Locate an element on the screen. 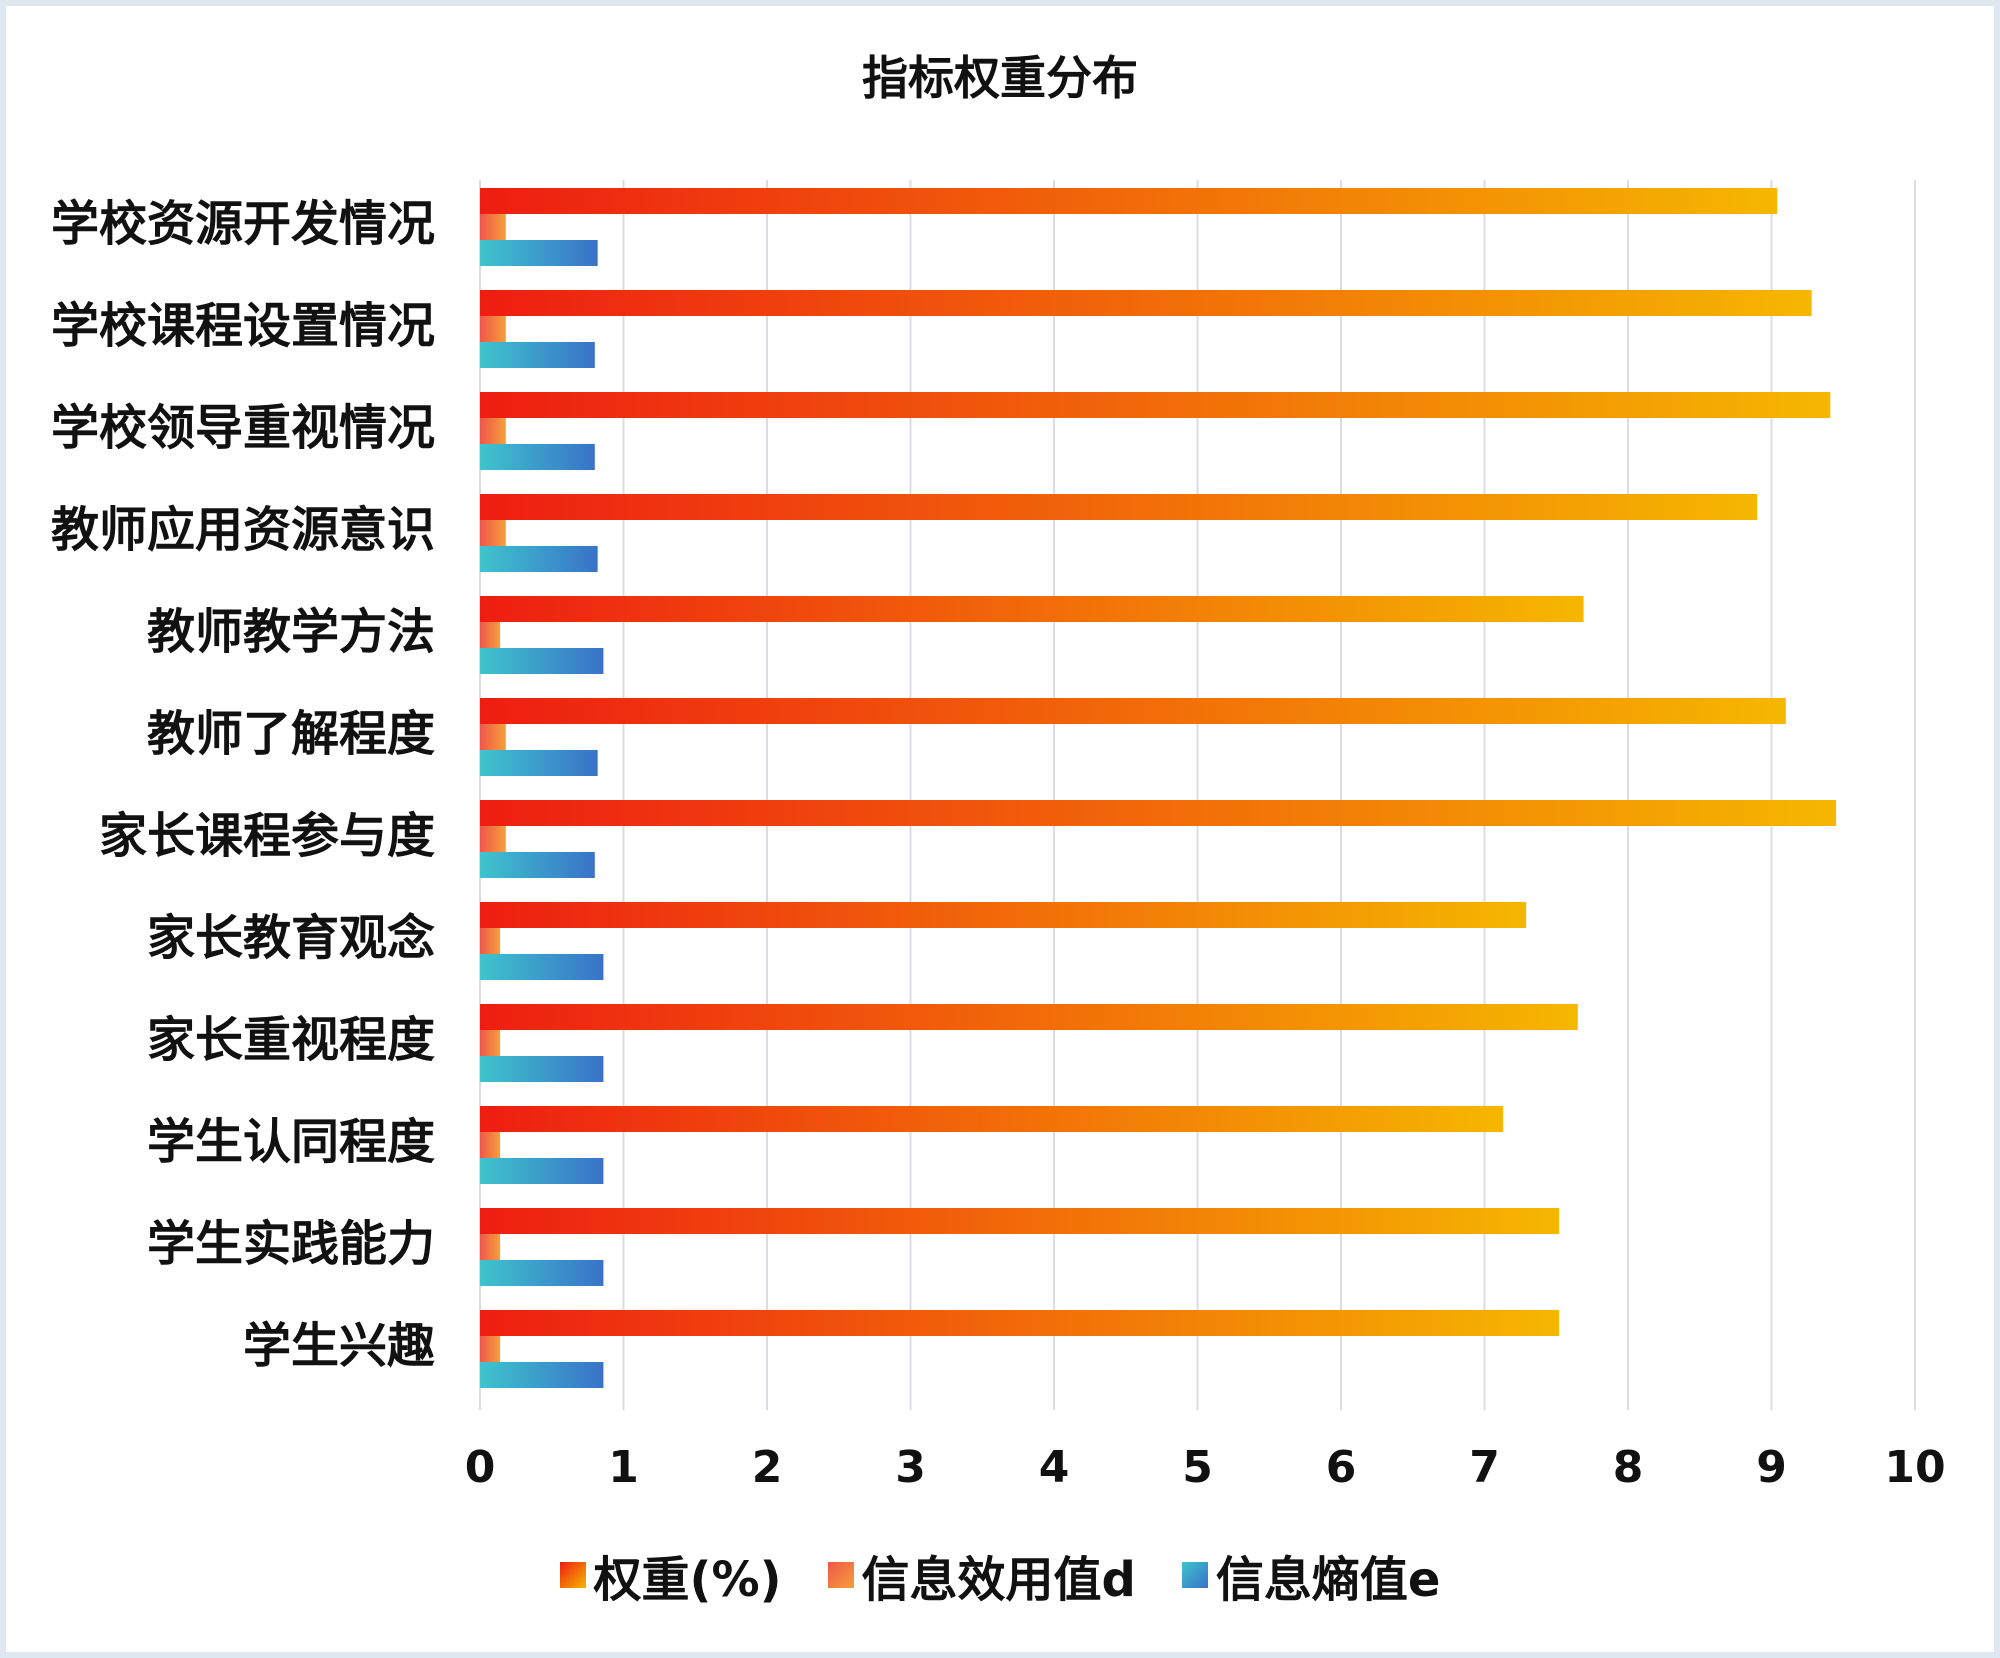 This screenshot has height=1658, width=2000. x-tick-label: 4 is located at coordinates (1054, 1467).